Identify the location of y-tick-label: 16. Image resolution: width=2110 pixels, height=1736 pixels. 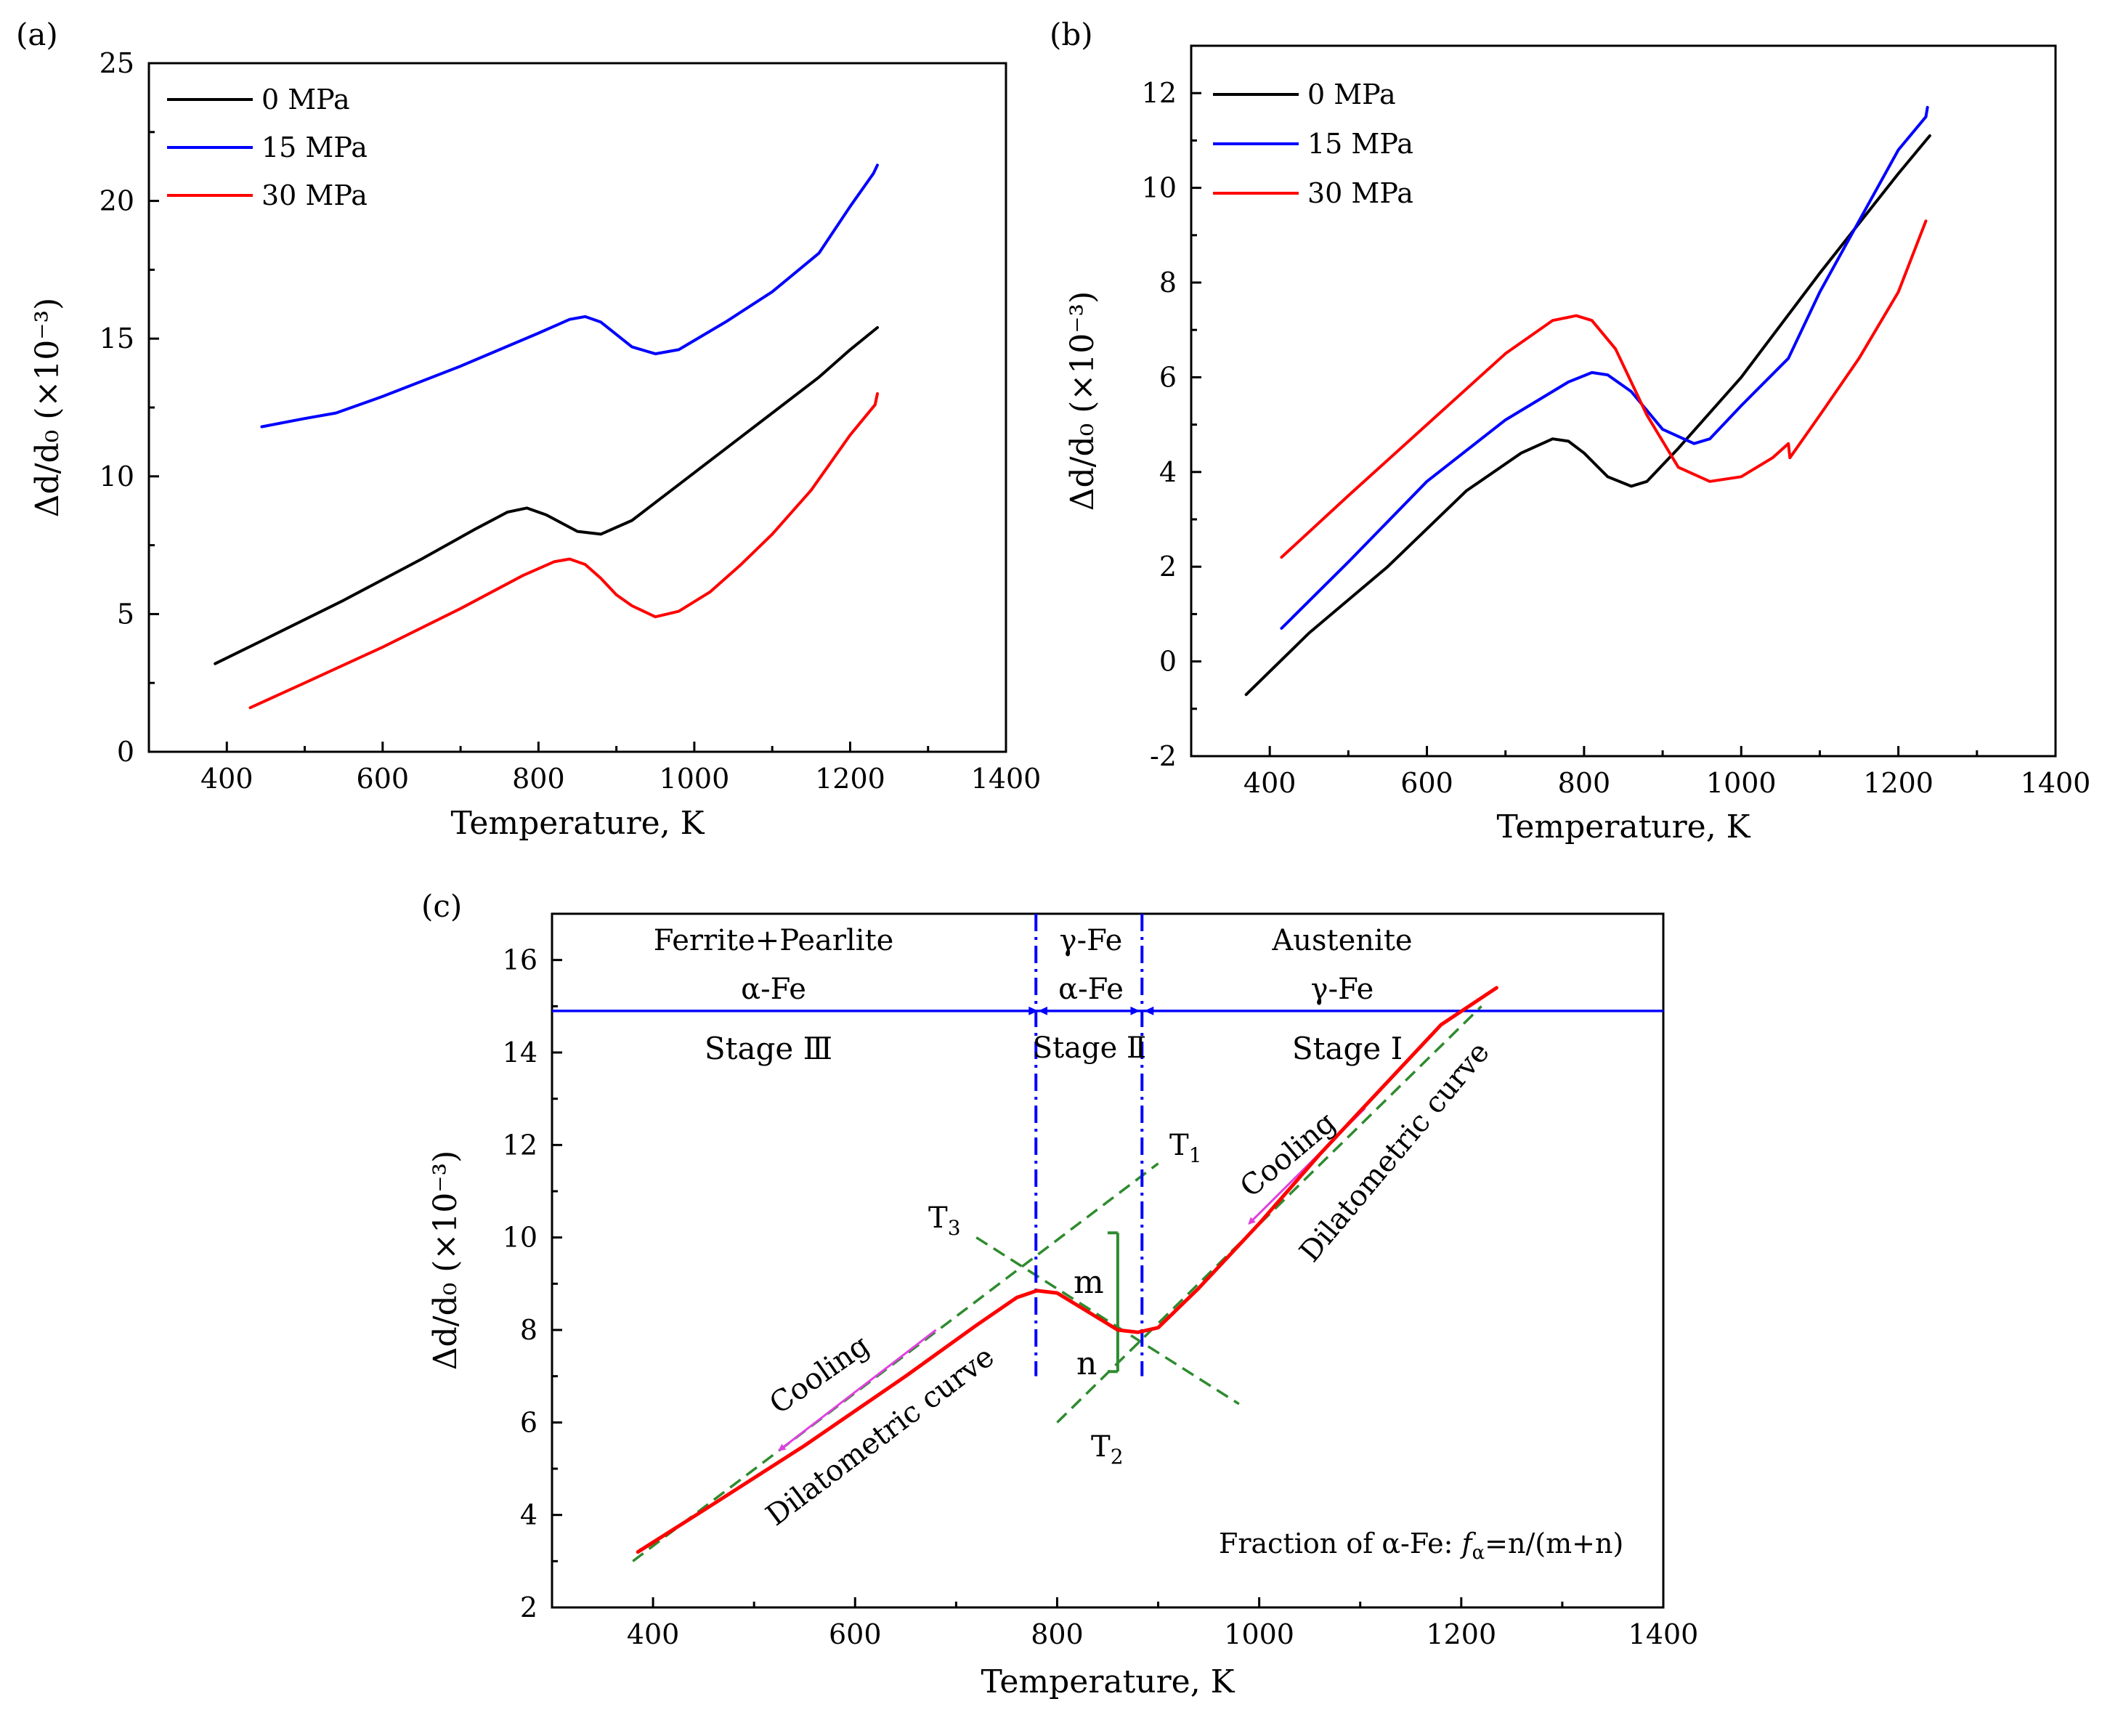
(520, 960).